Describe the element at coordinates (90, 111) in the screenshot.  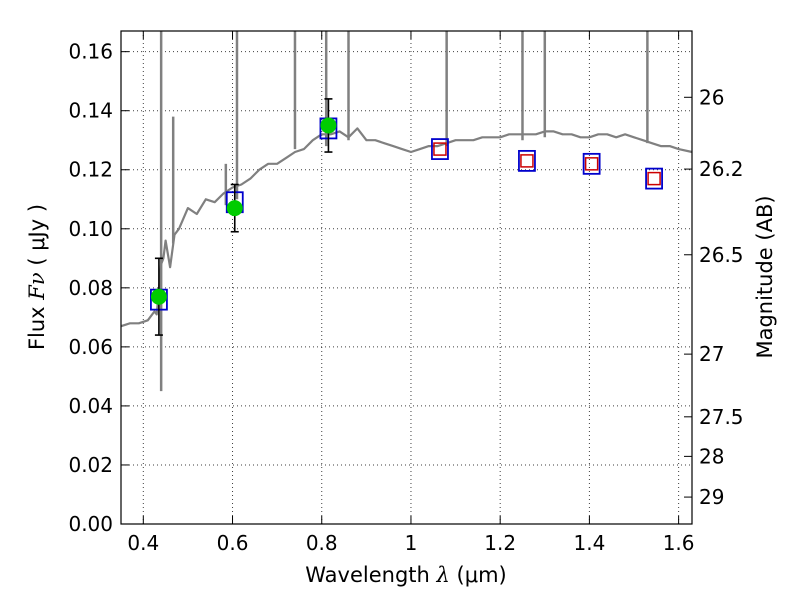
I see `y-tick-label: 0.14` at that location.